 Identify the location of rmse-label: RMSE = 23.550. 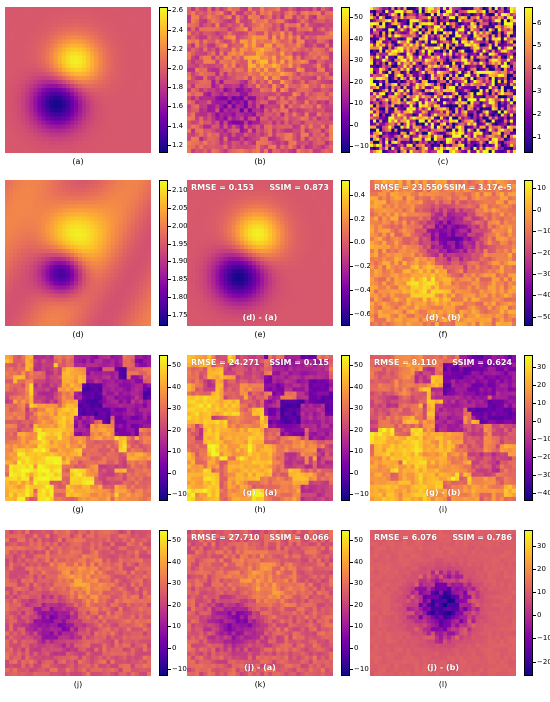
(408, 187).